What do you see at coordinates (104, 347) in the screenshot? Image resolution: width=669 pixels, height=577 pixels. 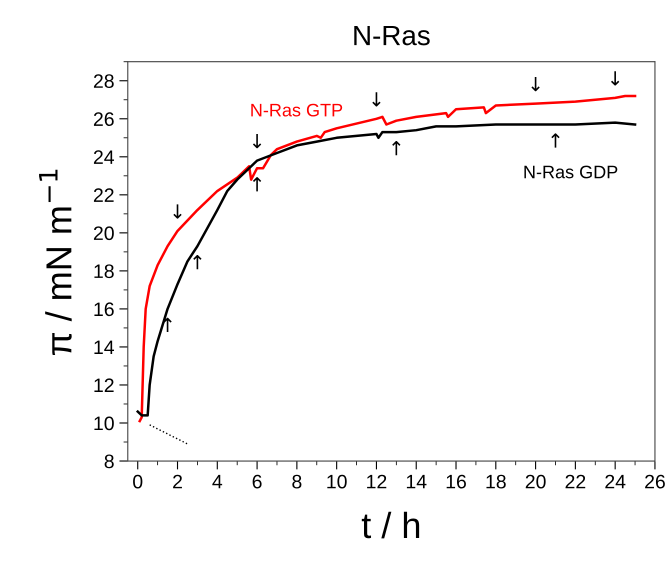 I see `y-tick-label: 14` at bounding box center [104, 347].